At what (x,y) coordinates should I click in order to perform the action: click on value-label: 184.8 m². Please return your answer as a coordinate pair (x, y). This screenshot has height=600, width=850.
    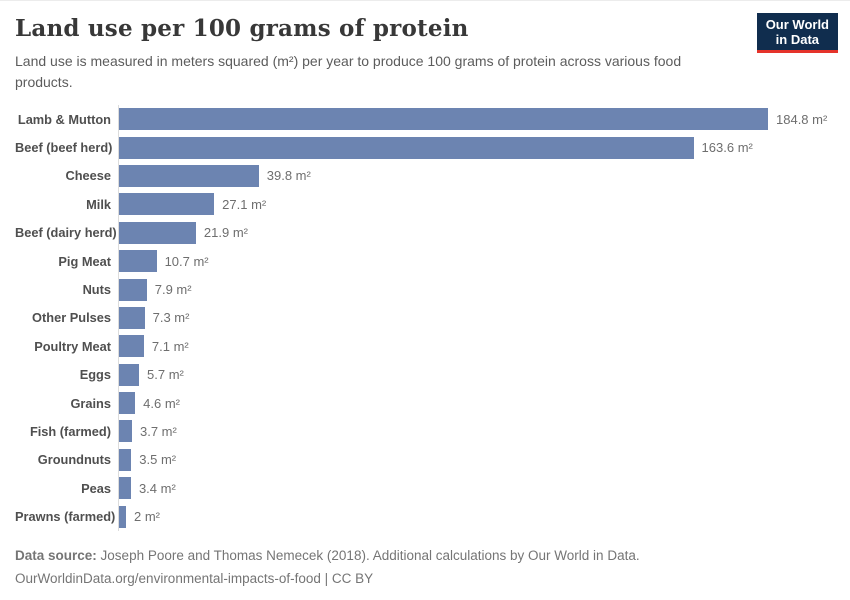
    Looking at the image, I should click on (802, 119).